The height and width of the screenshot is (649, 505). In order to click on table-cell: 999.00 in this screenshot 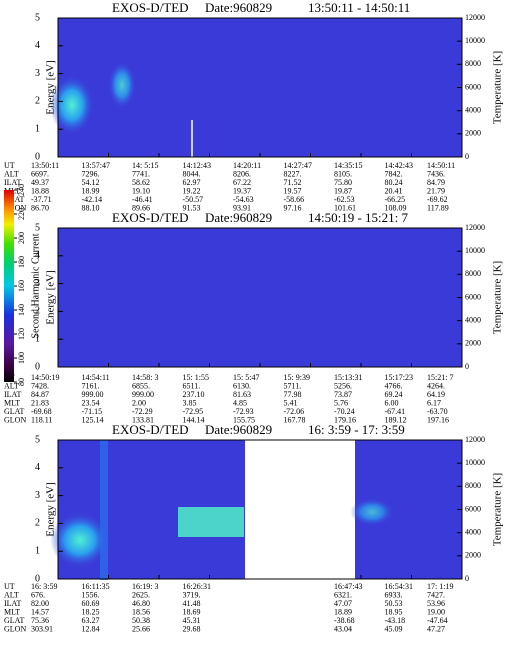, I will do `click(143, 394)`.